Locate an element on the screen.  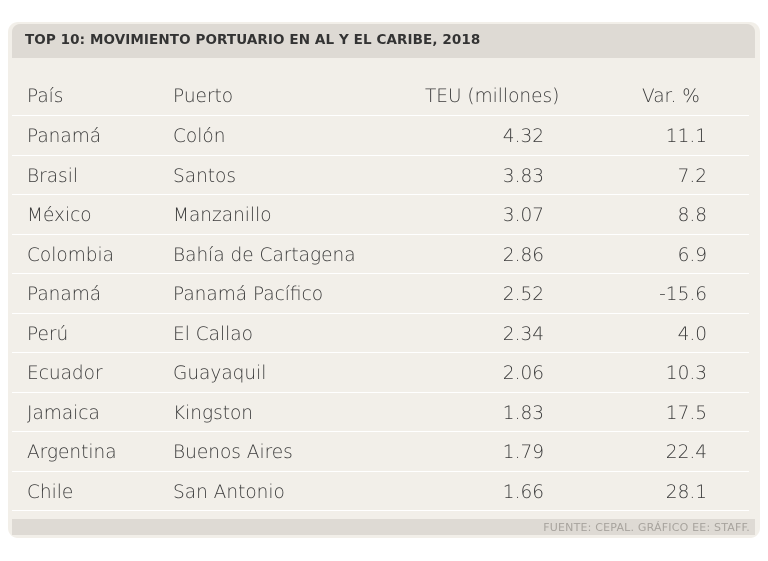
cell-puerto: Panamá Pacífico is located at coordinates (248, 294).